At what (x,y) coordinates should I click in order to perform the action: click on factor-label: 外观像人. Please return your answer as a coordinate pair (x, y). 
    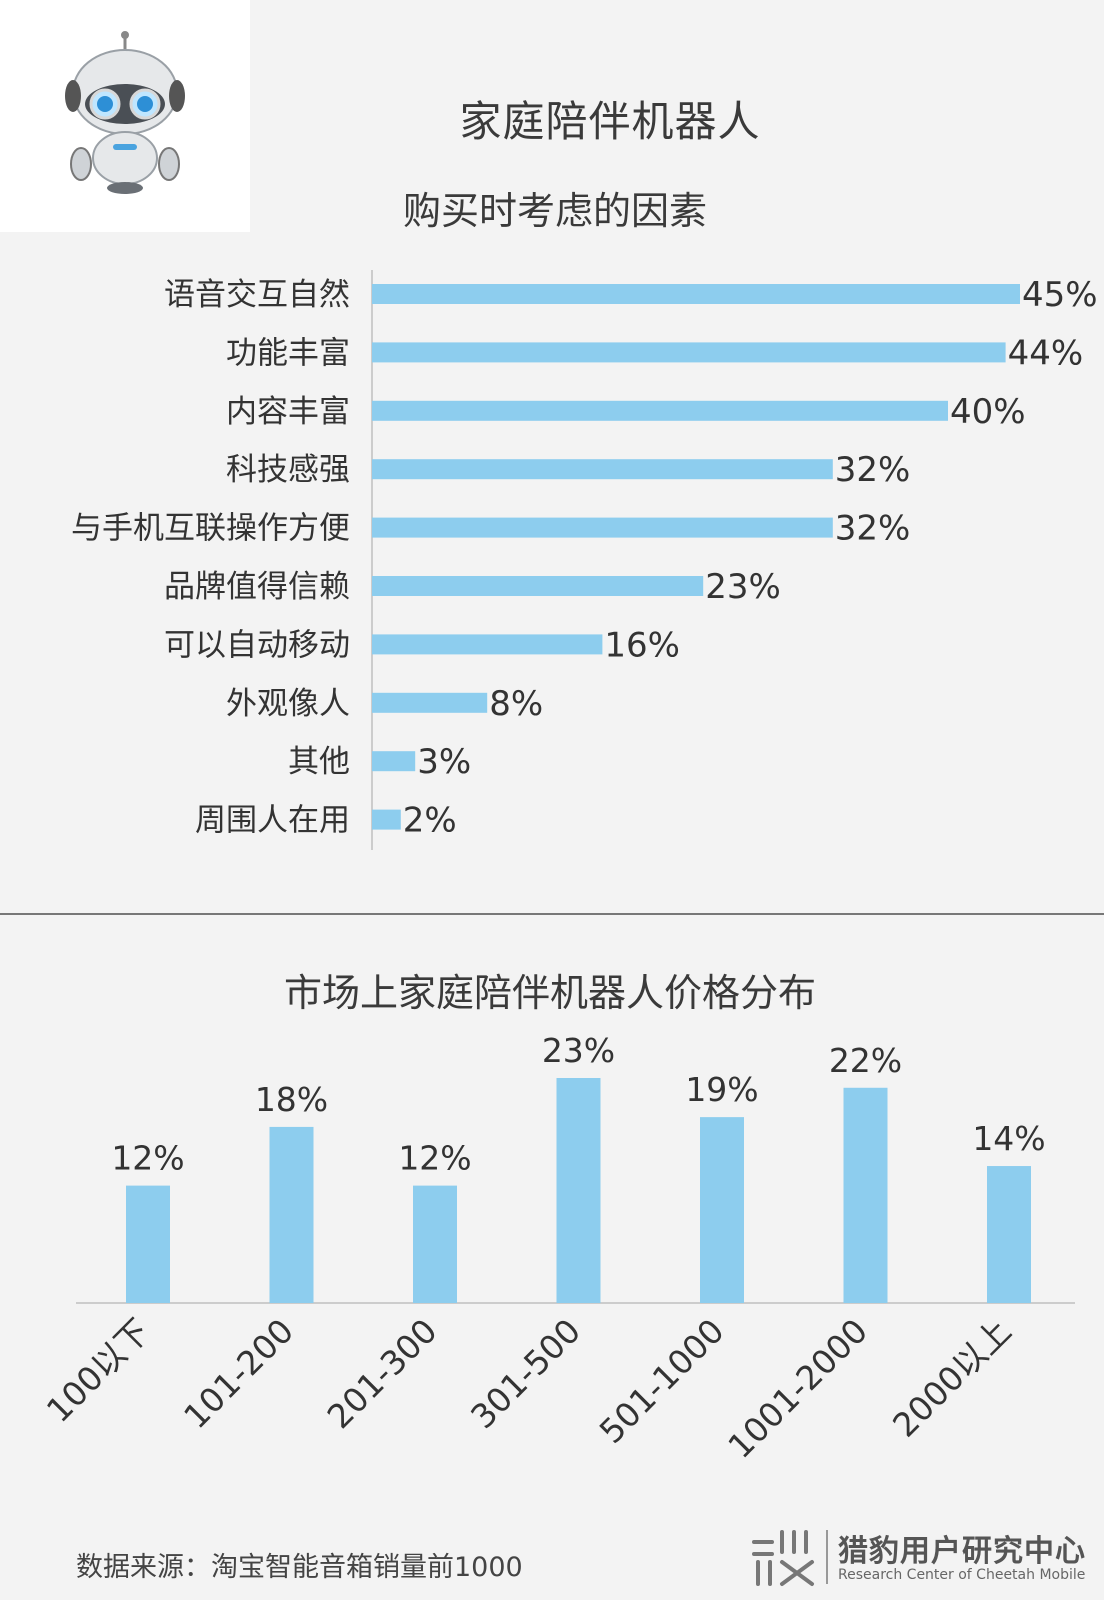
    Looking at the image, I should click on (288, 704).